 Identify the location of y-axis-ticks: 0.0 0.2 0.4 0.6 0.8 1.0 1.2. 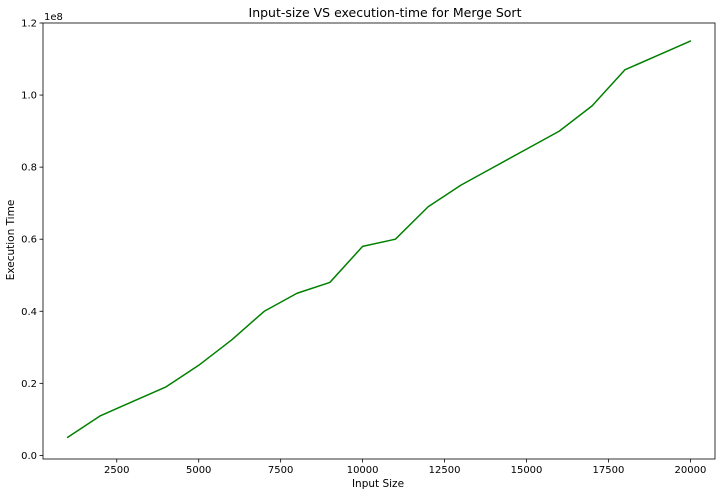
(32, 240).